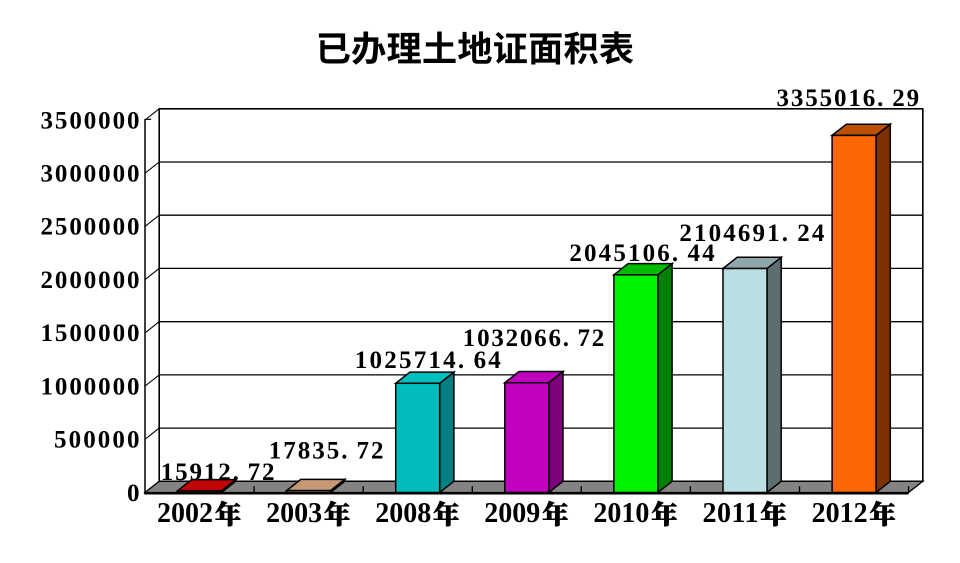 This screenshot has width=960, height=563. What do you see at coordinates (534, 338) in the screenshot?
I see `svg-text: 1032066. 72` at bounding box center [534, 338].